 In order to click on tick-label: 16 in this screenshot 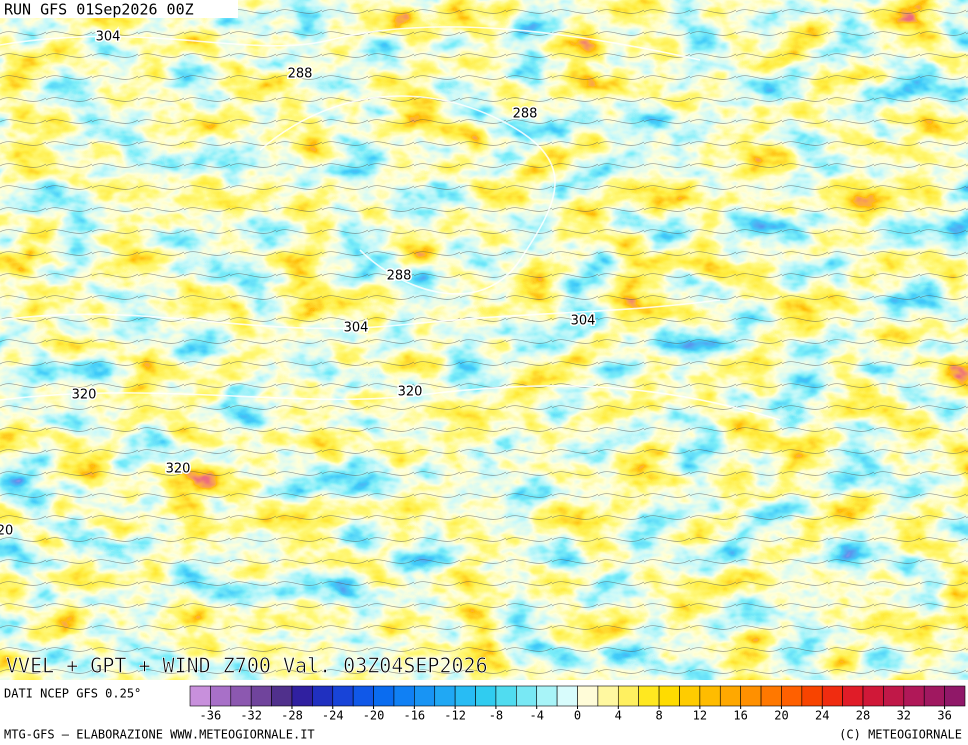, I will do `click(740, 716)`.